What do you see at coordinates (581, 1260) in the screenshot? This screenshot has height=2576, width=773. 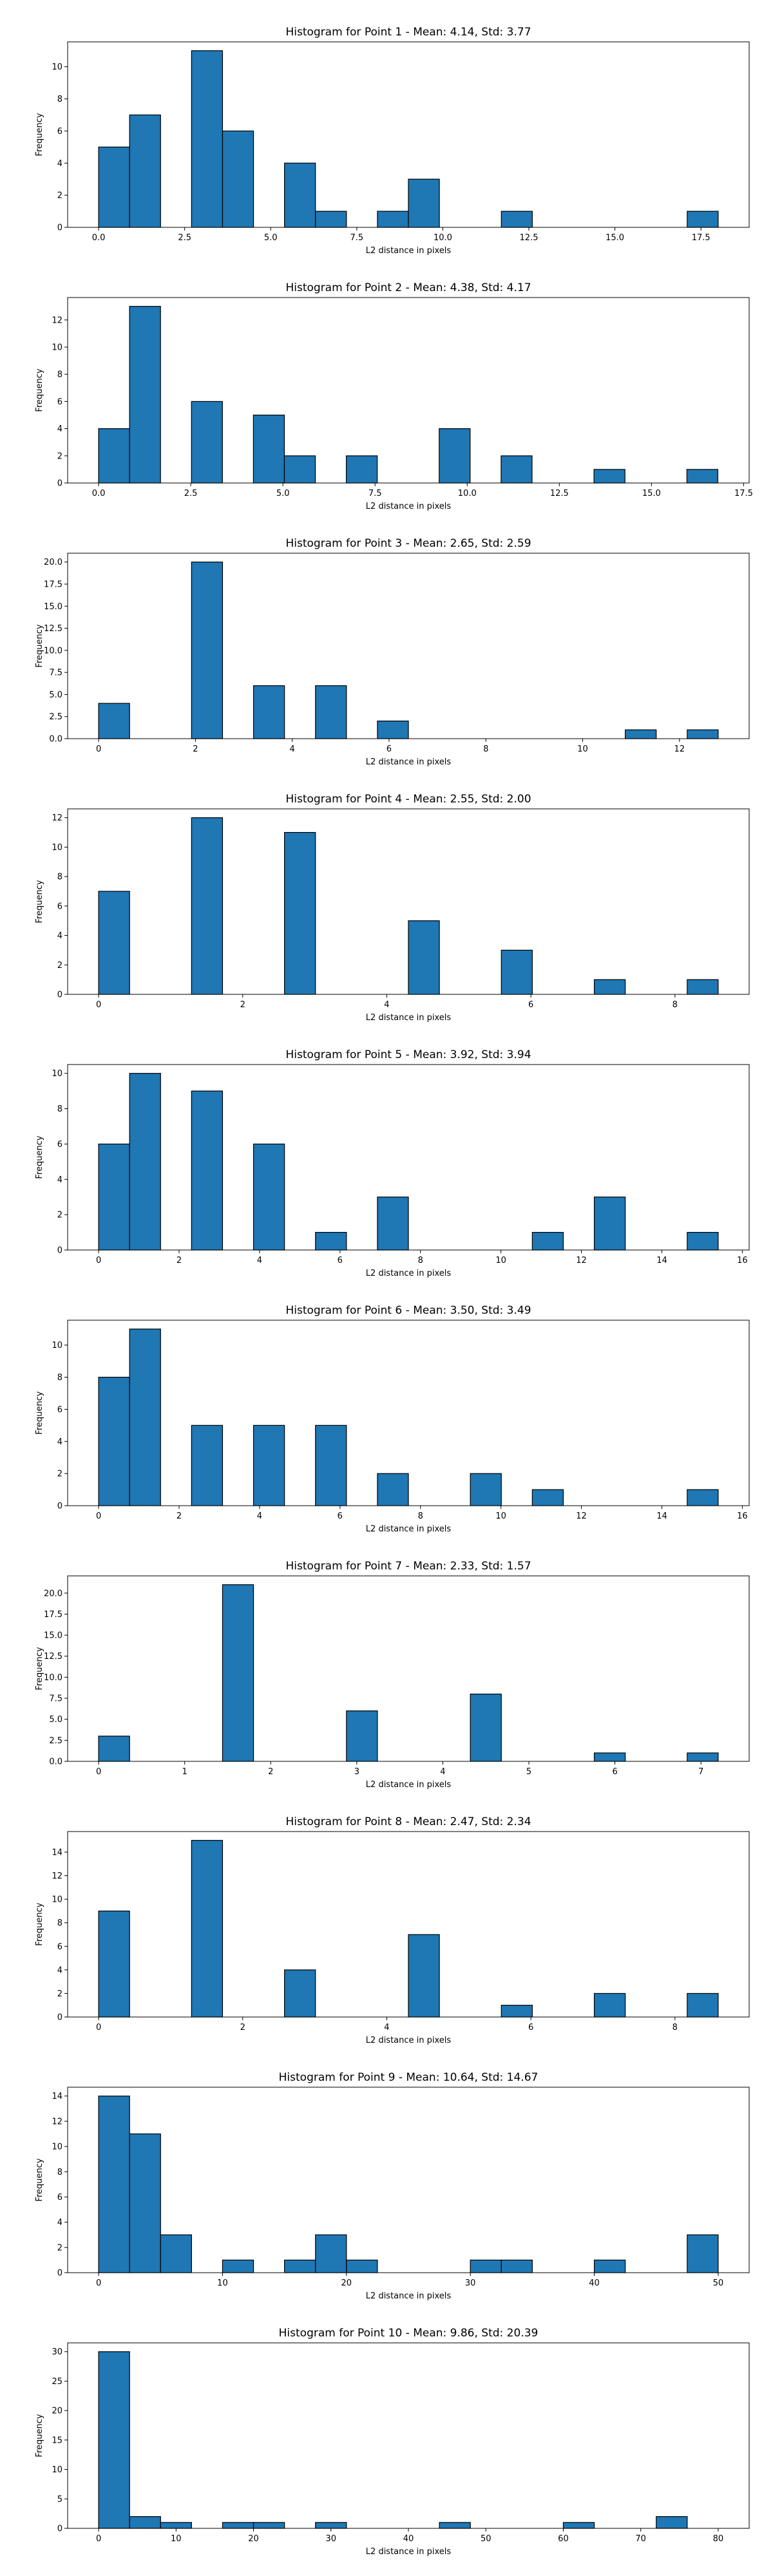 I see `x-tick-label: 12` at bounding box center [581, 1260].